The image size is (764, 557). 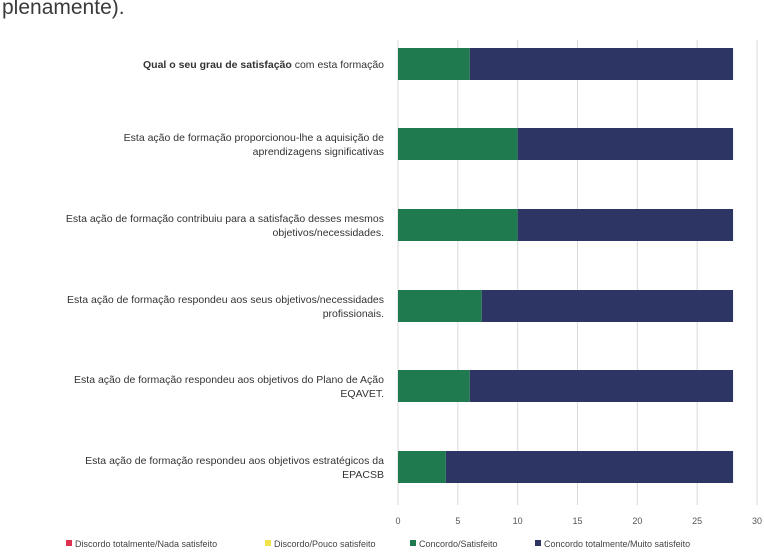 What do you see at coordinates (268, 543) in the screenshot?
I see `legend-swatch-discordo` at bounding box center [268, 543].